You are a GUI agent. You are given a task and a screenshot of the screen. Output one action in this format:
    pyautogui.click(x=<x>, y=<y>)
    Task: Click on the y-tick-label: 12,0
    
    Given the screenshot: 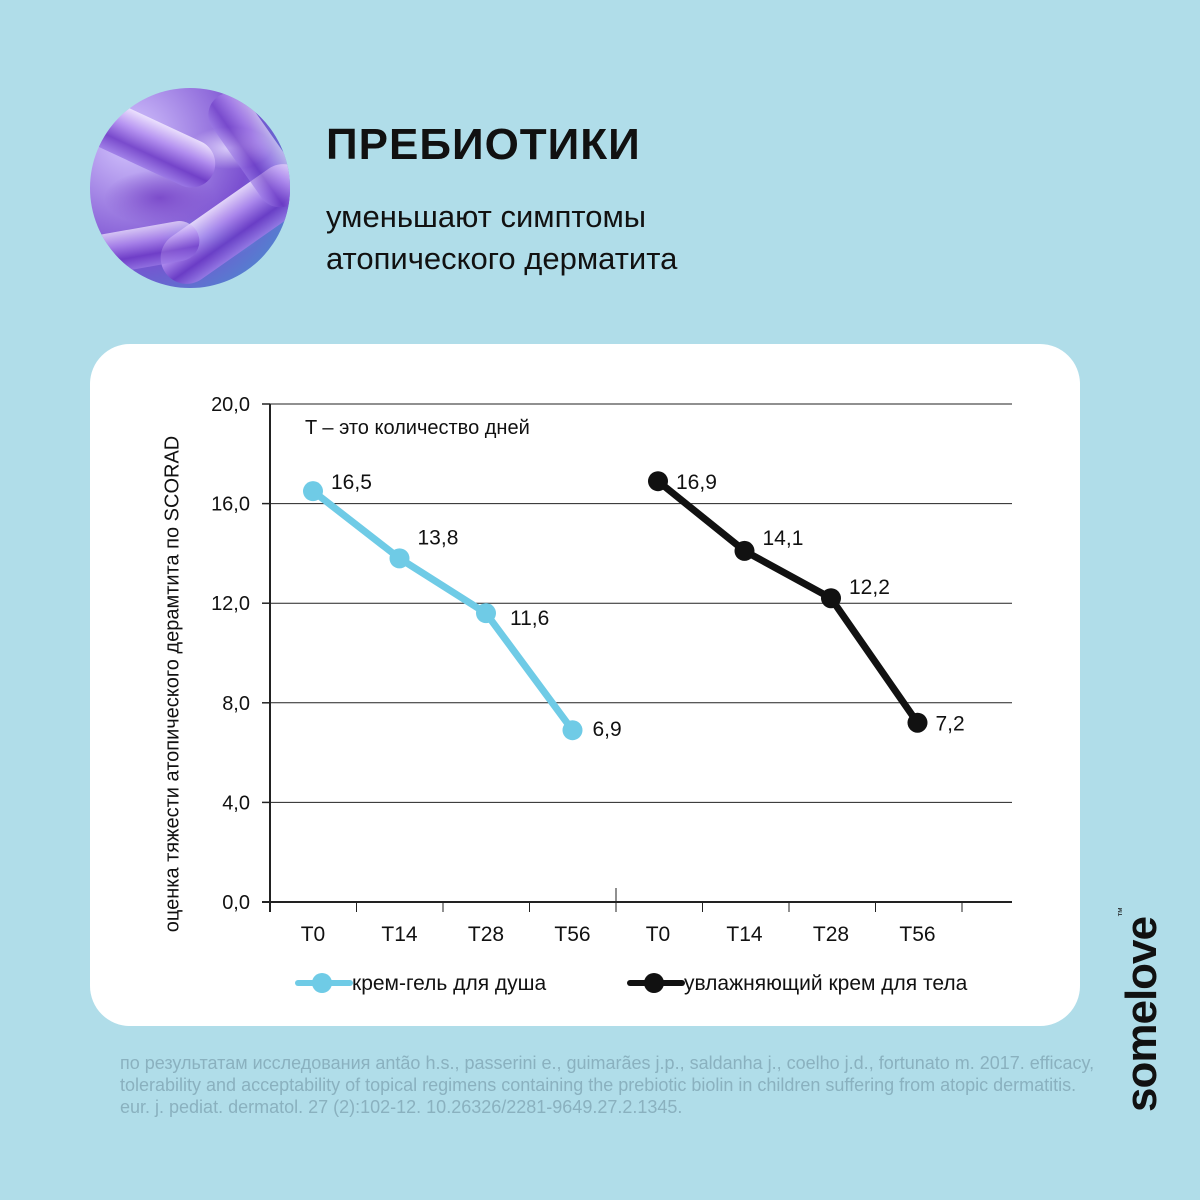 What is the action you would take?
    pyautogui.click(x=230, y=604)
    